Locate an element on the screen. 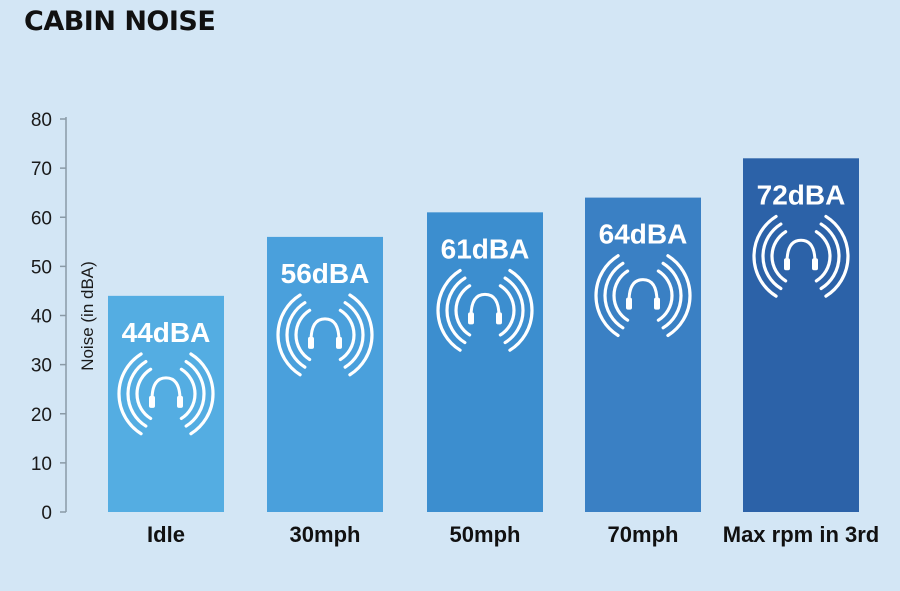 Image resolution: width=900 pixels, height=591 pixels. y-tick-label: 40 is located at coordinates (41, 317).